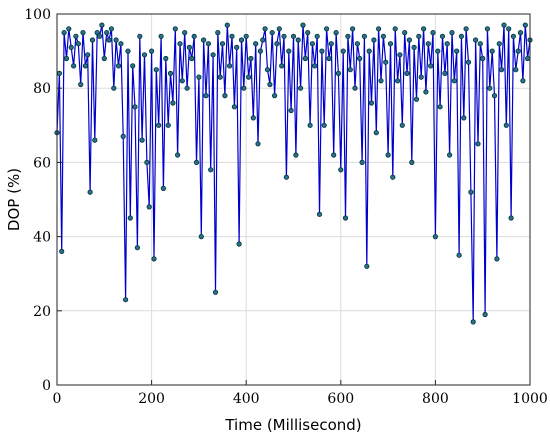  What do you see at coordinates (14, 199) in the screenshot?
I see `y-axis-title: DOP (%)` at bounding box center [14, 199].